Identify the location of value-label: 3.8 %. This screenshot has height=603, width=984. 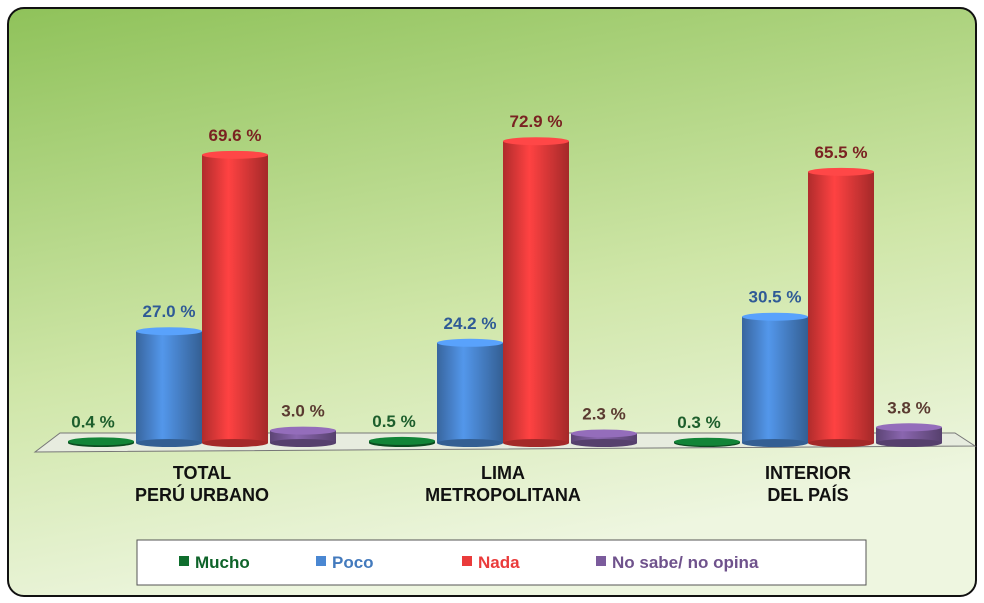
(908, 407).